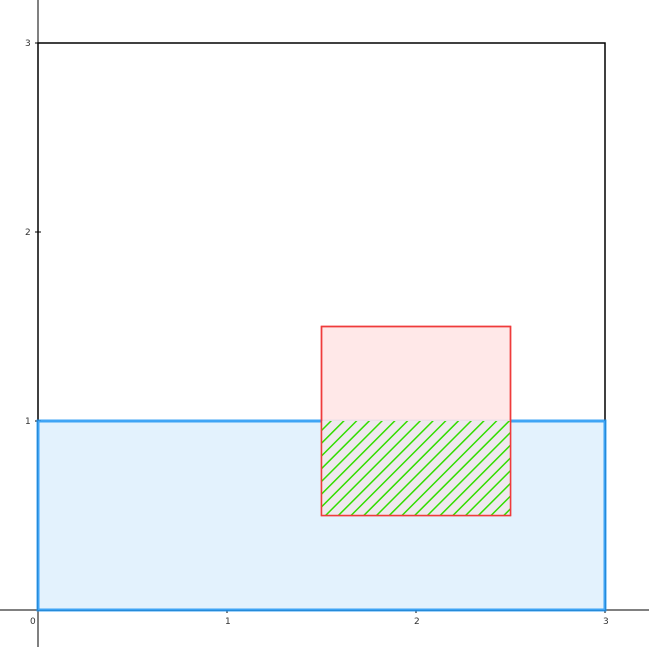 The height and width of the screenshot is (647, 649). I want to click on red-rectangle-outline, so click(416, 421).